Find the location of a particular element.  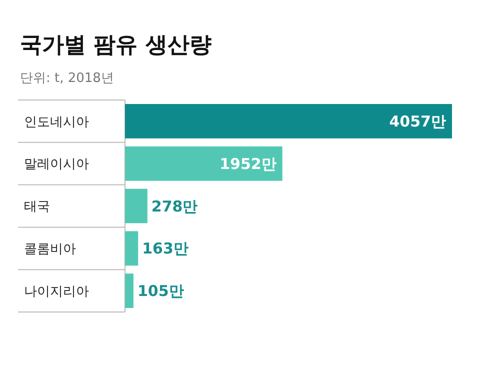

y-tick-label: 나이지리아 is located at coordinates (56, 292).